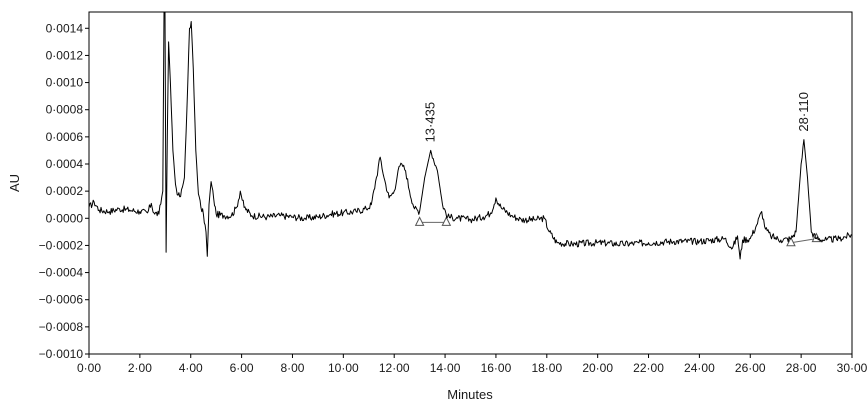  Describe the element at coordinates (750, 368) in the screenshot. I see `x-tick-label: 26·00` at that location.